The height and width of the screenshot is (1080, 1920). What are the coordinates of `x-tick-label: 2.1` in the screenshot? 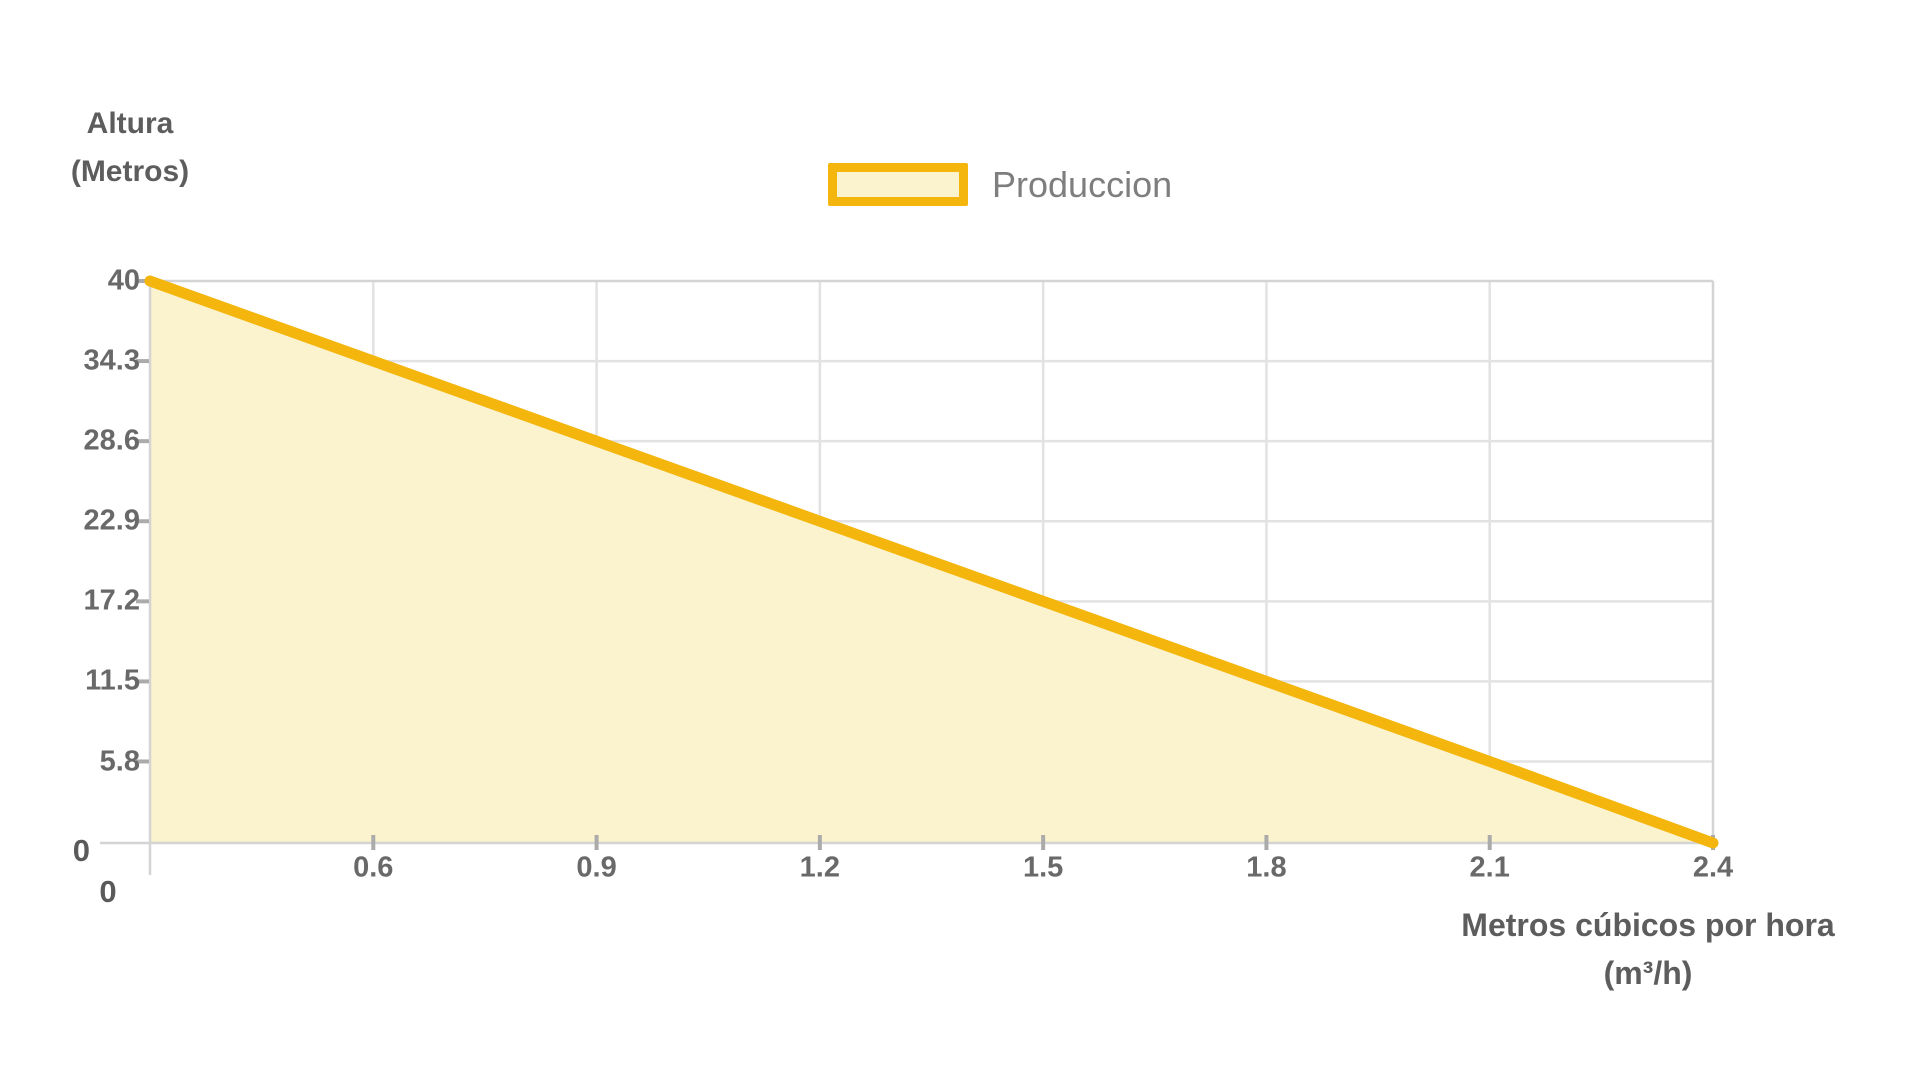 It's located at (1489, 867).